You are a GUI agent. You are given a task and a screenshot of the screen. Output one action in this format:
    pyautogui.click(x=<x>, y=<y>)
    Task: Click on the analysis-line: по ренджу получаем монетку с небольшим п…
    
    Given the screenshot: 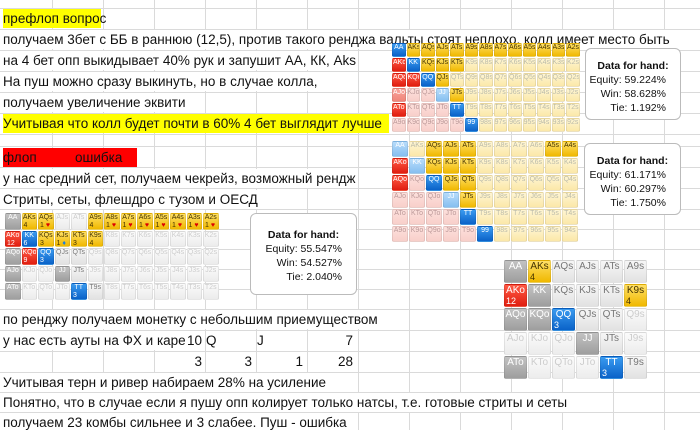 What is the action you would take?
    pyautogui.click(x=191, y=319)
    